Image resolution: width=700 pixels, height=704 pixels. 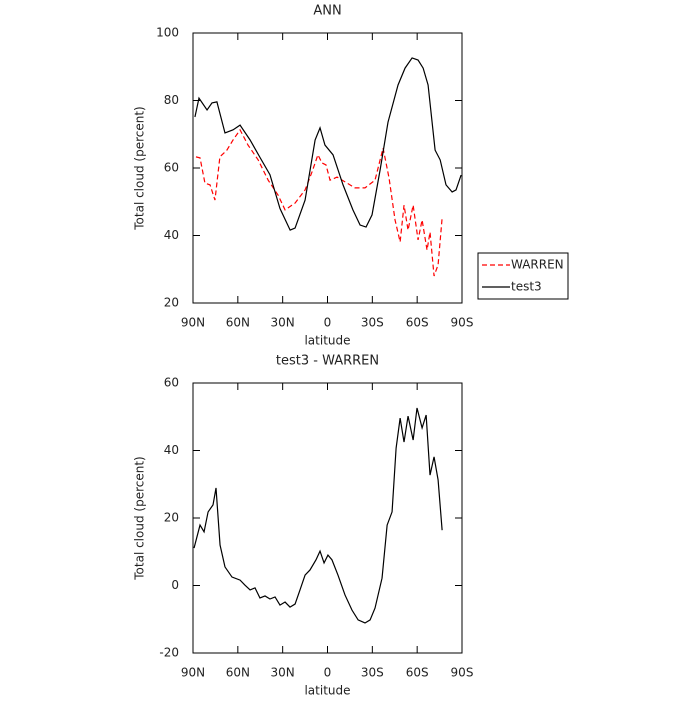 What do you see at coordinates (523, 276) in the screenshot?
I see `legend-box` at bounding box center [523, 276].